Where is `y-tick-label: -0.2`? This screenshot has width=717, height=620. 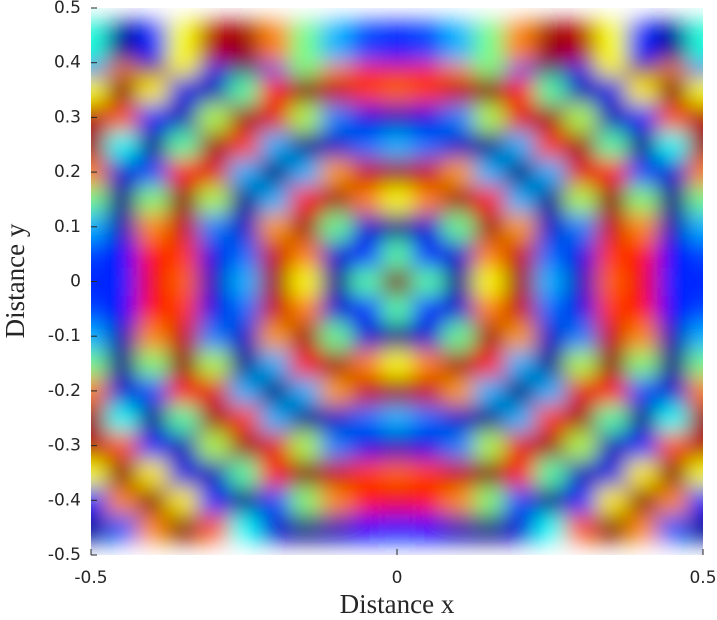
y-tick-label: -0.2 is located at coordinates (64, 391).